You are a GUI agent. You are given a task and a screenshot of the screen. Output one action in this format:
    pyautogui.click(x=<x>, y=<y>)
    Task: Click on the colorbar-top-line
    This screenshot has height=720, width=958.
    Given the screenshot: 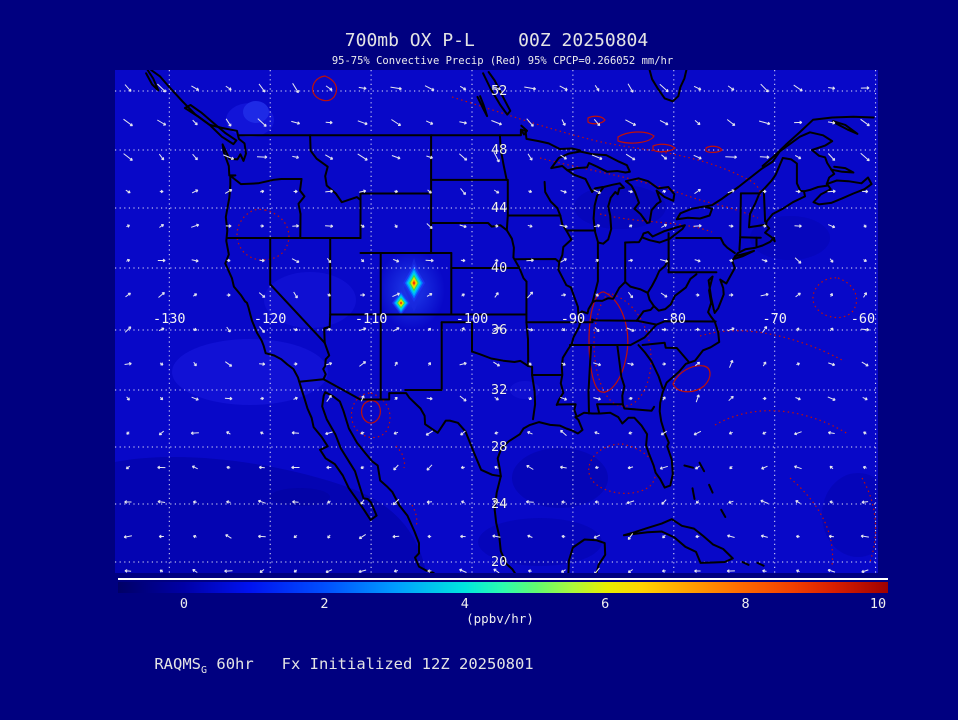 What is the action you would take?
    pyautogui.click(x=503, y=579)
    